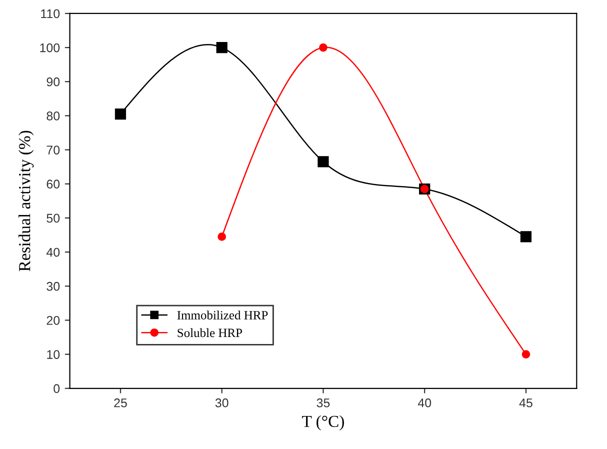  What do you see at coordinates (53, 81) in the screenshot?
I see `y-tick-label: 90` at bounding box center [53, 81].